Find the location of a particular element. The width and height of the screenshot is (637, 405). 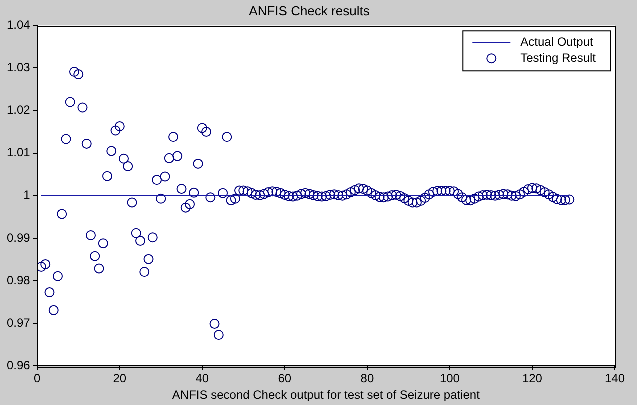

x-tick-label: 20 is located at coordinates (120, 379).